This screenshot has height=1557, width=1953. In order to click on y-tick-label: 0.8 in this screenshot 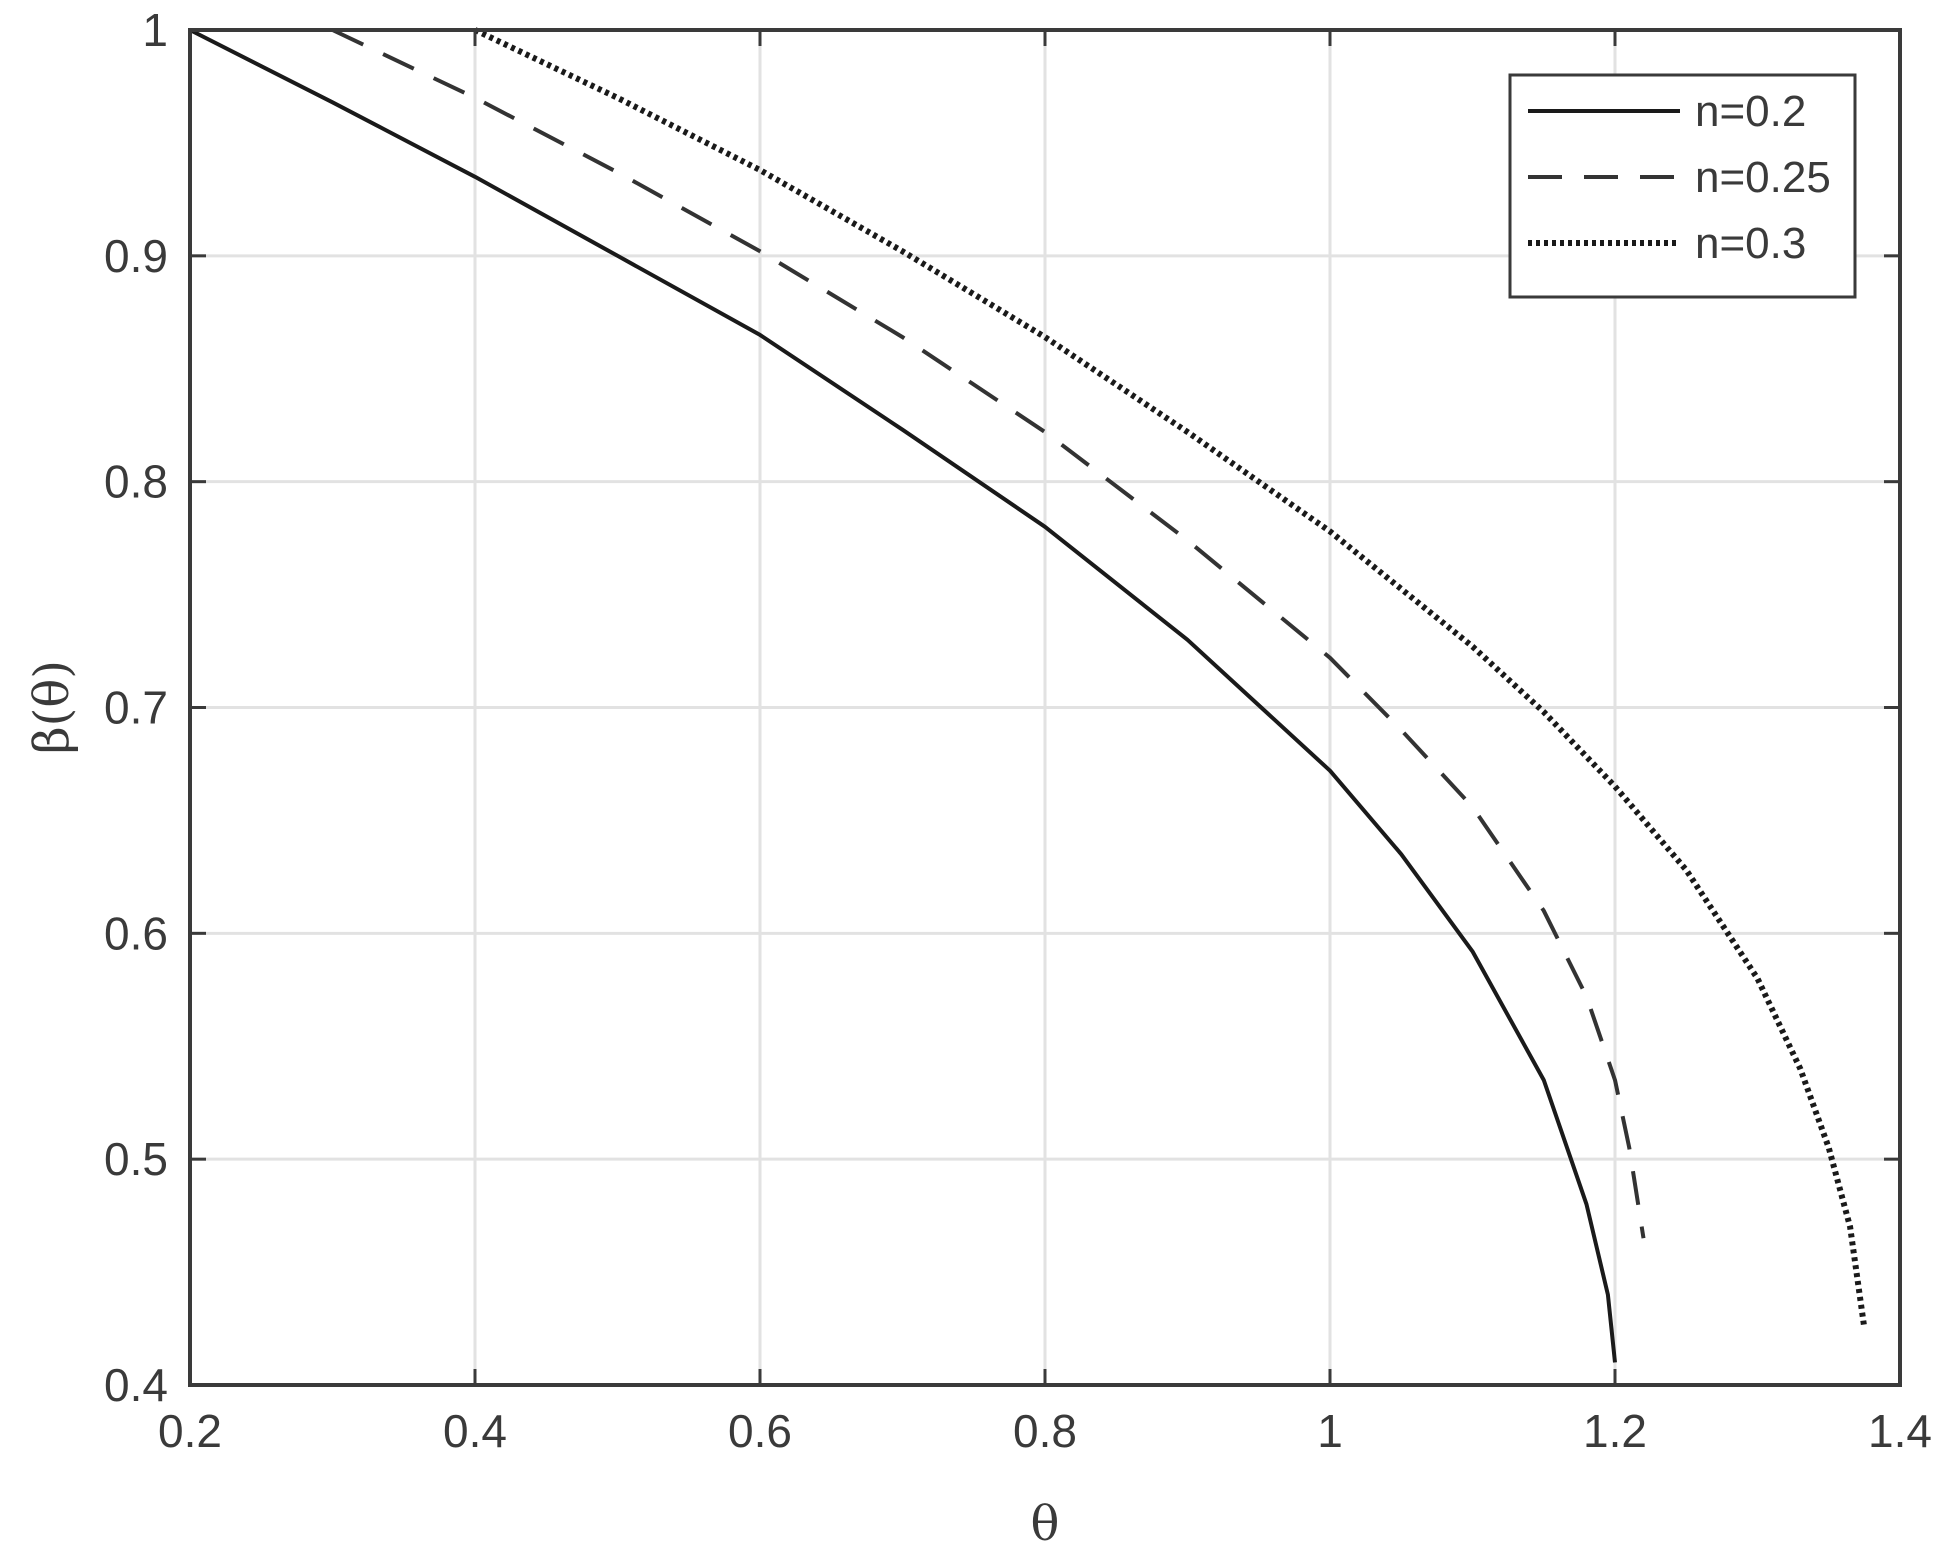, I will do `click(136, 482)`.